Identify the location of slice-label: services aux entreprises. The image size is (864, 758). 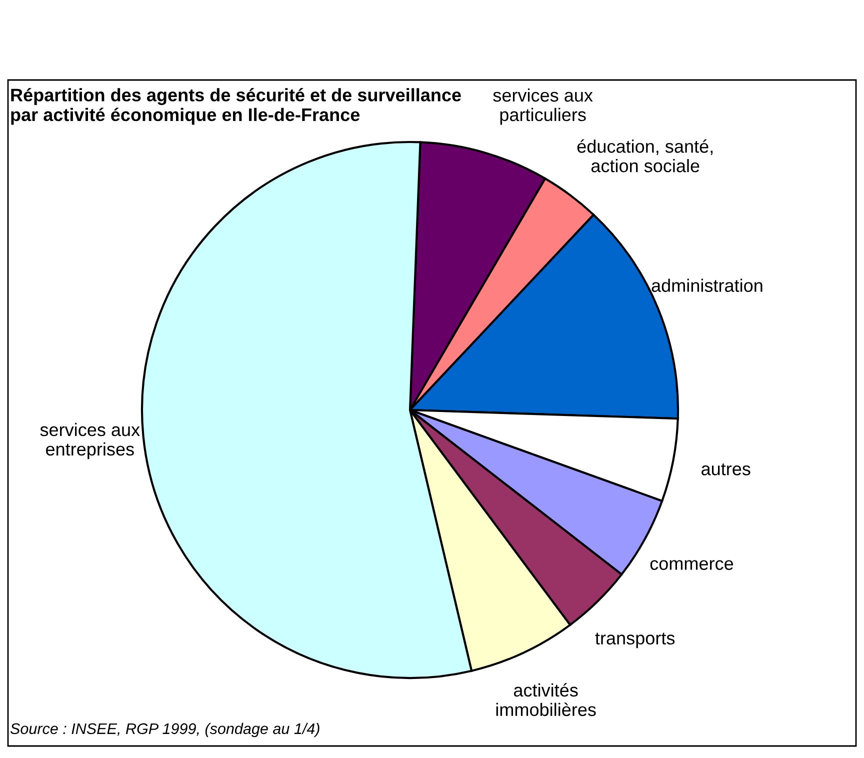
(90, 441).